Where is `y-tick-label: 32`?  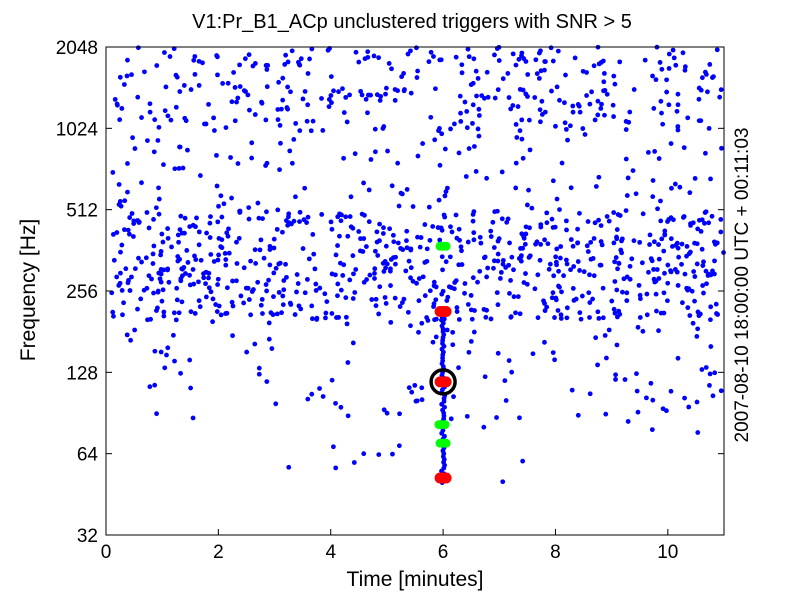 y-tick-label: 32 is located at coordinates (87, 536).